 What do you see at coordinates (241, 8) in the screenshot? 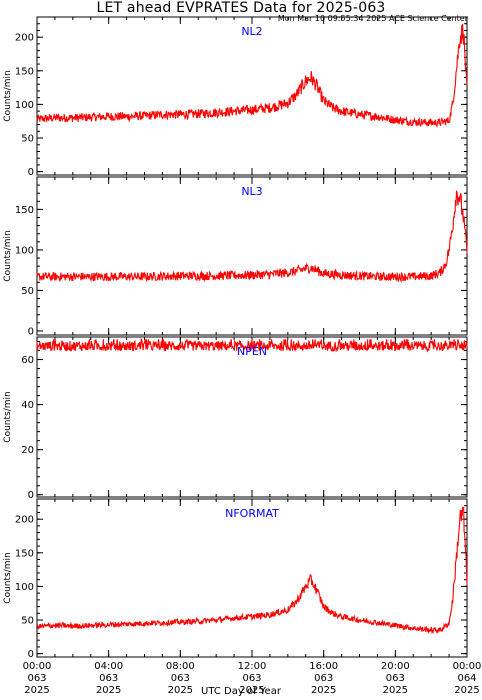
I see `chart-title: LET ahead EVPRATES Data for 2025-063` at bounding box center [241, 8].